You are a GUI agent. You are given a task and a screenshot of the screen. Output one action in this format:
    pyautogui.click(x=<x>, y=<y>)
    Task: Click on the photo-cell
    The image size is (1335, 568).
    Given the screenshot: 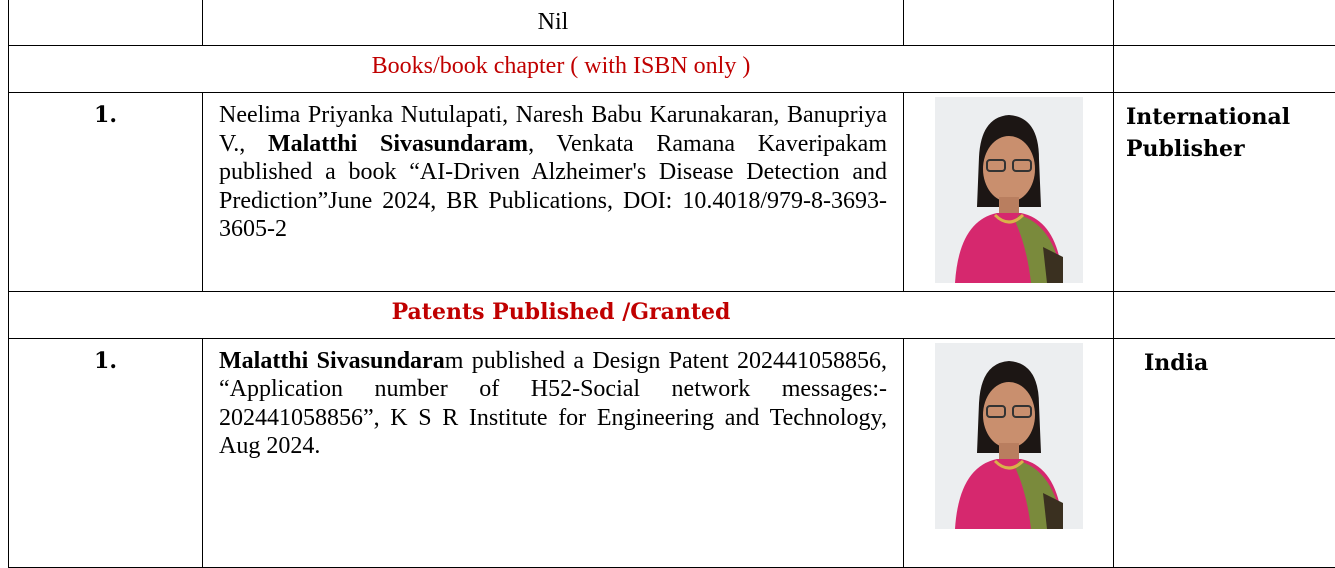 What is the action you would take?
    pyautogui.click(x=1009, y=192)
    